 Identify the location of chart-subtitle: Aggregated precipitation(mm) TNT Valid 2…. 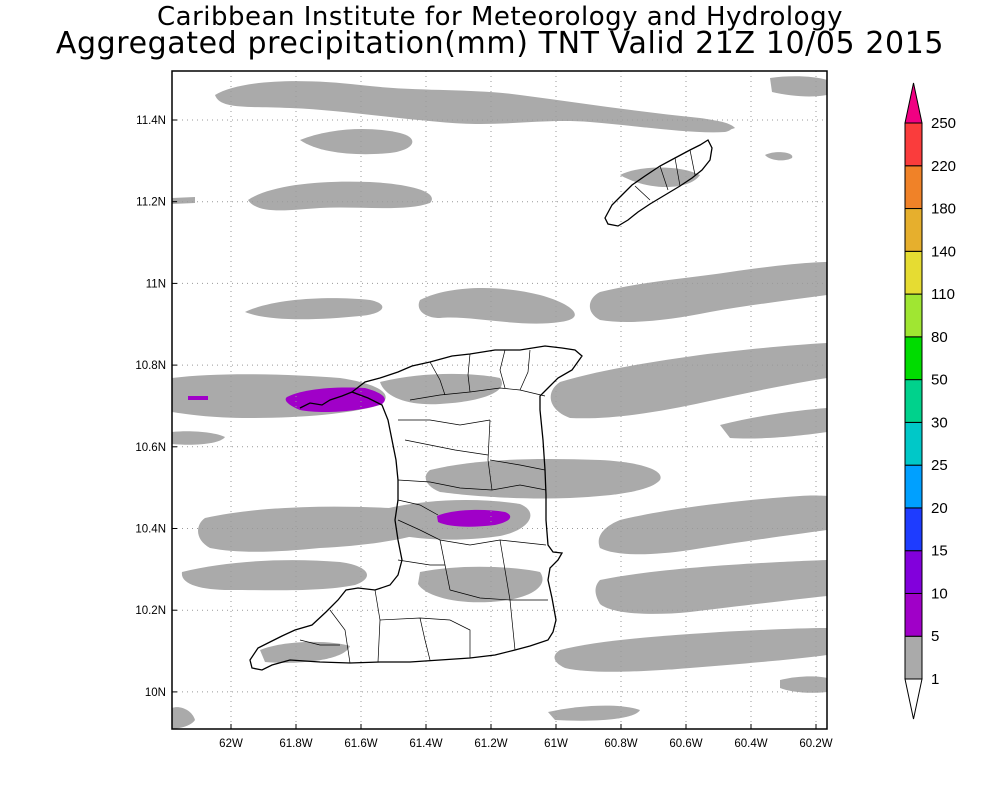
(500, 43).